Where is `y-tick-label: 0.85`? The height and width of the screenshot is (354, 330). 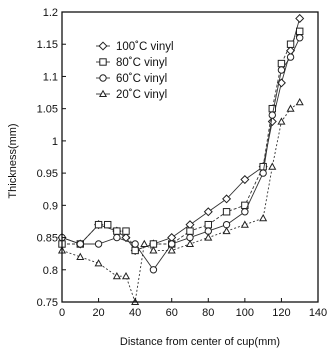 y-tick-label: 0.85 is located at coordinates (47, 239).